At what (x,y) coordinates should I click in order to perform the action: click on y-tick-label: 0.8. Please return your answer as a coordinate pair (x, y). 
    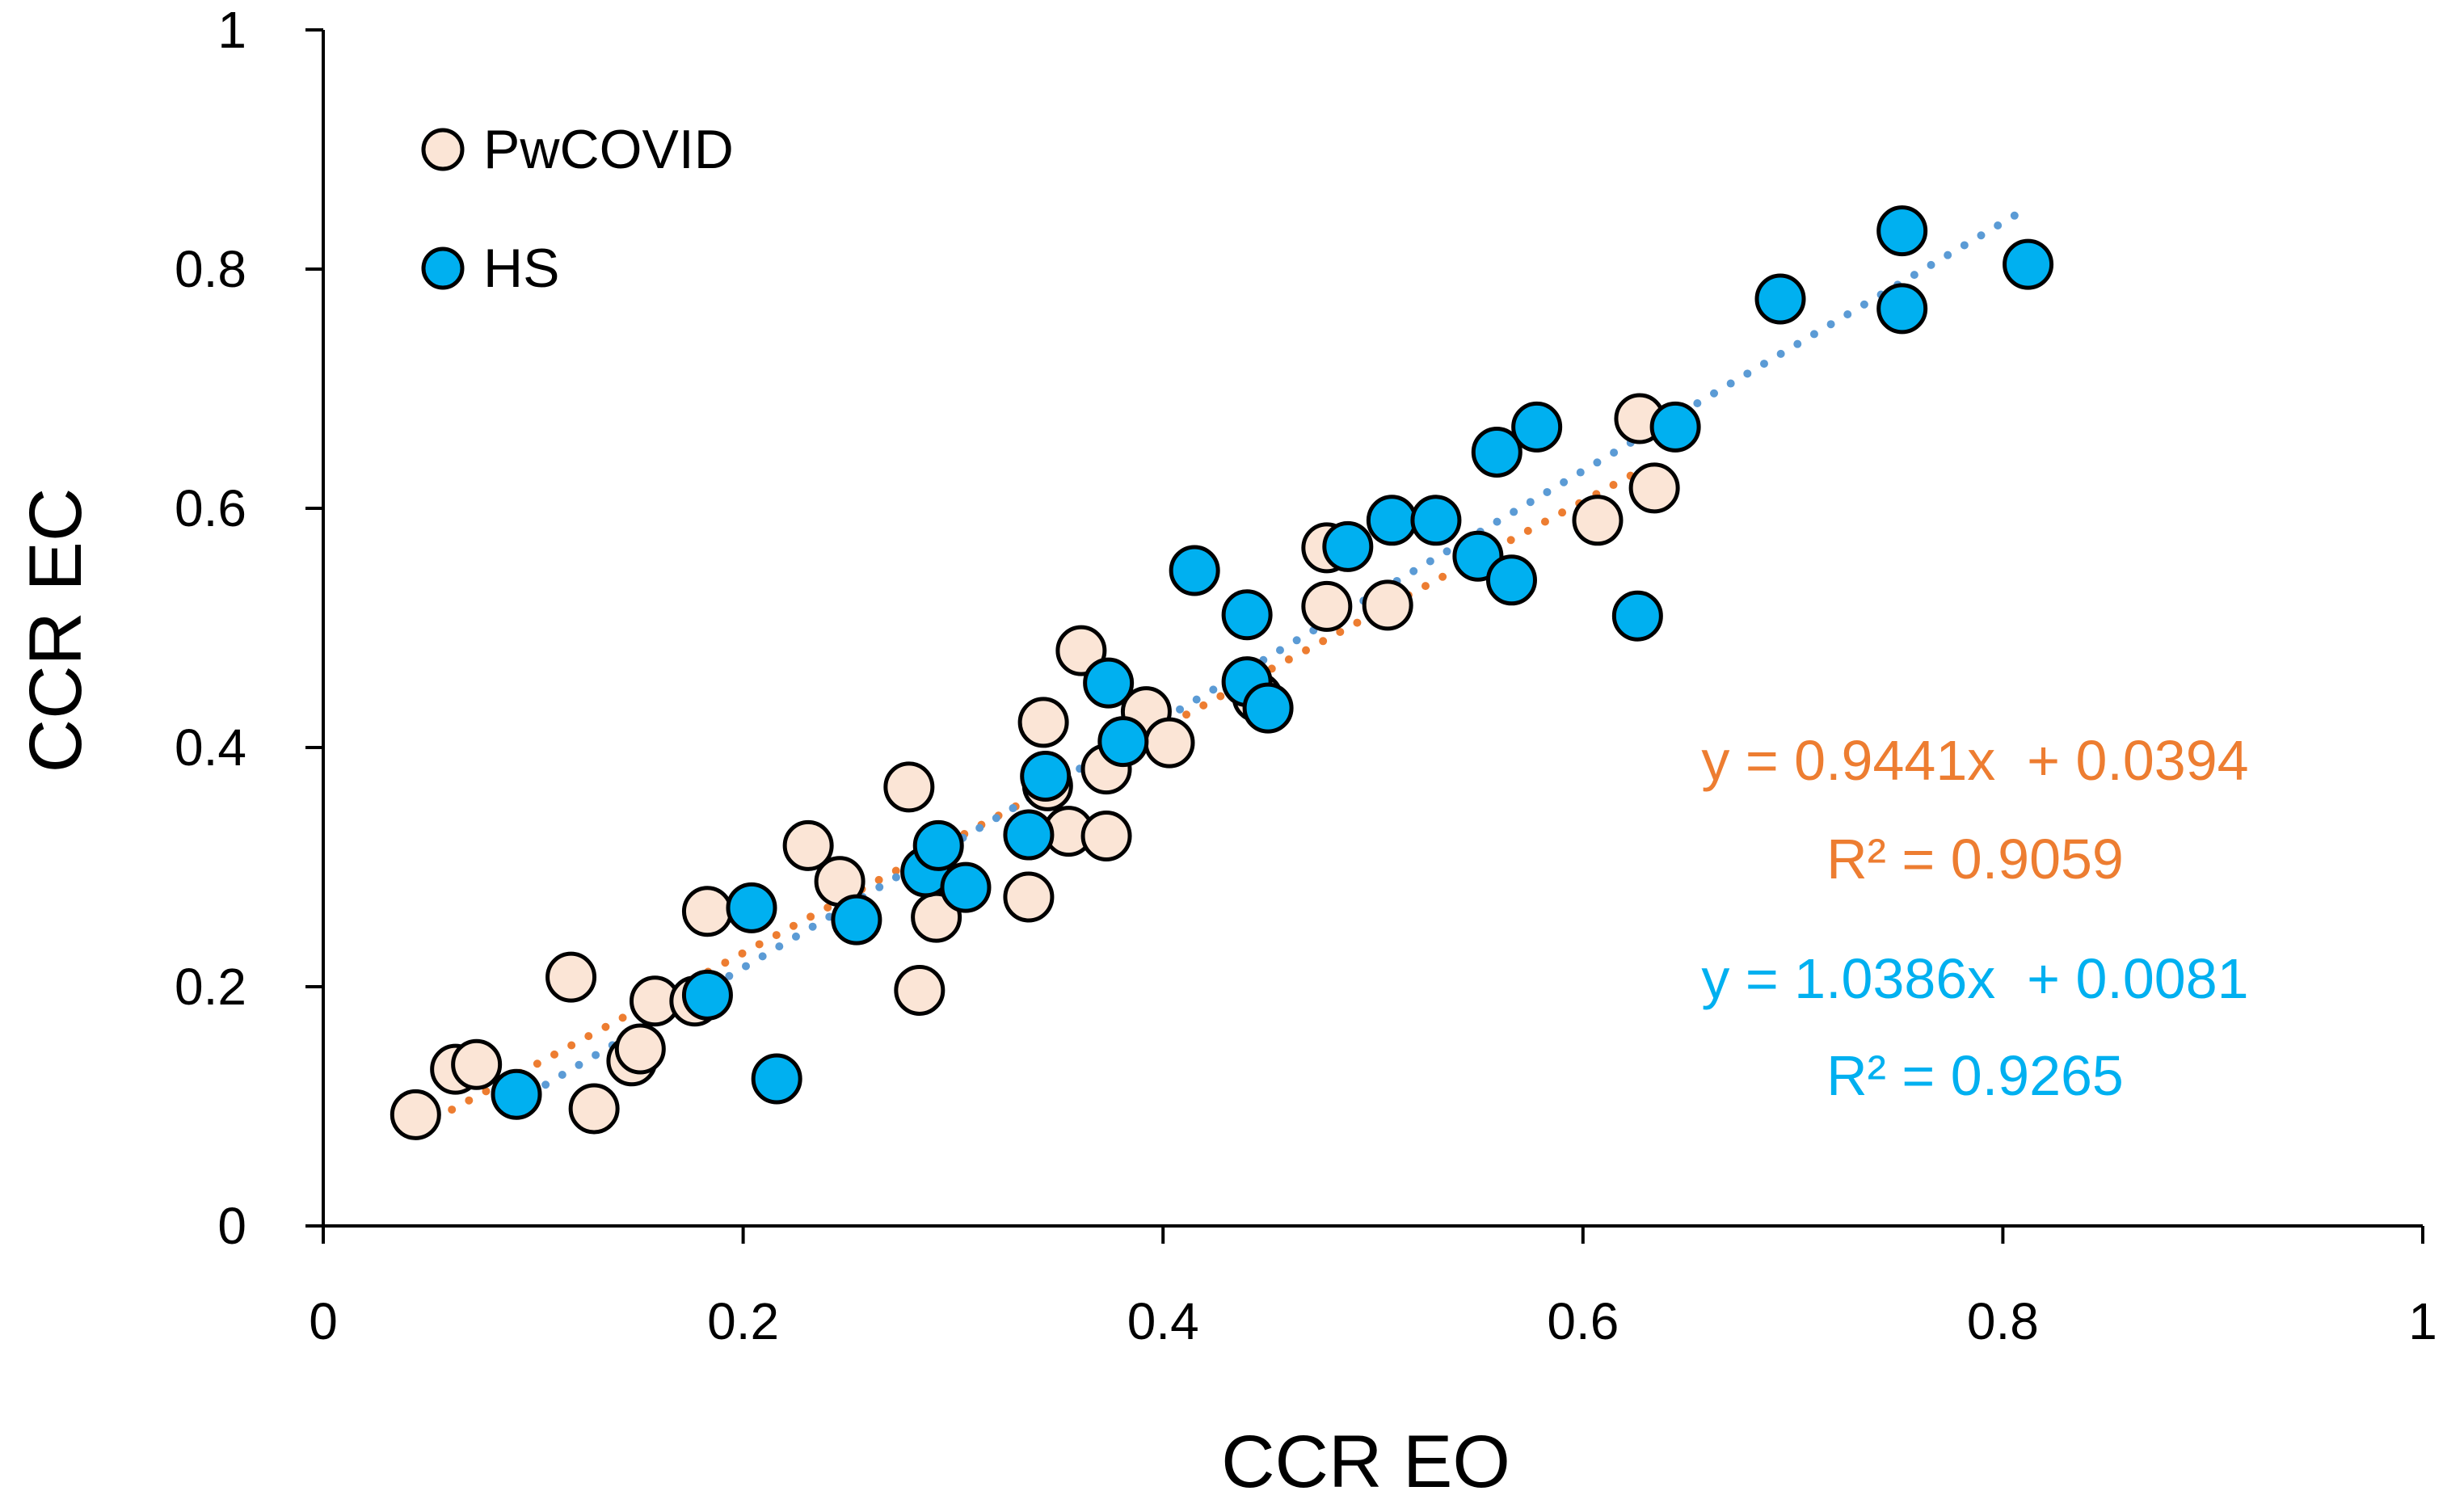
    Looking at the image, I should click on (210, 269).